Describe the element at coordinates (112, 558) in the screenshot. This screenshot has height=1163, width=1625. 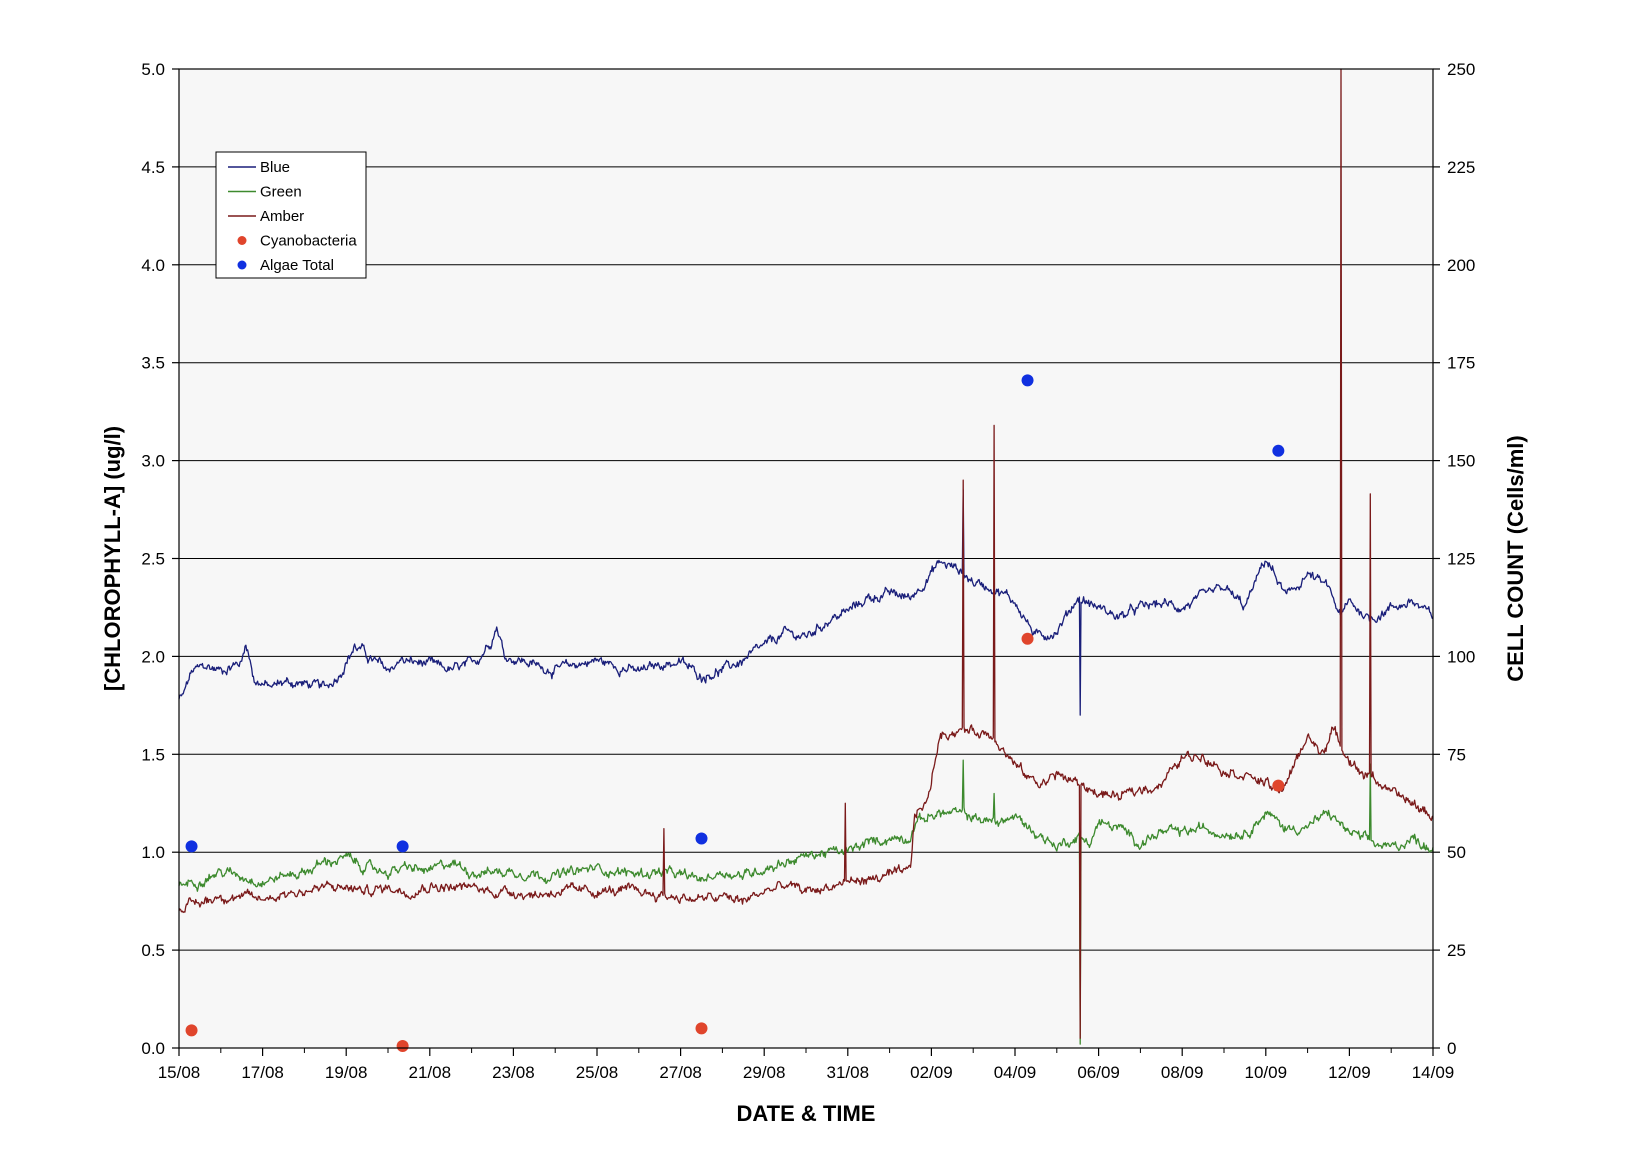
I see `y-axis-left-title: [CHLOROPHYLL-A] (ug/l)` at that location.